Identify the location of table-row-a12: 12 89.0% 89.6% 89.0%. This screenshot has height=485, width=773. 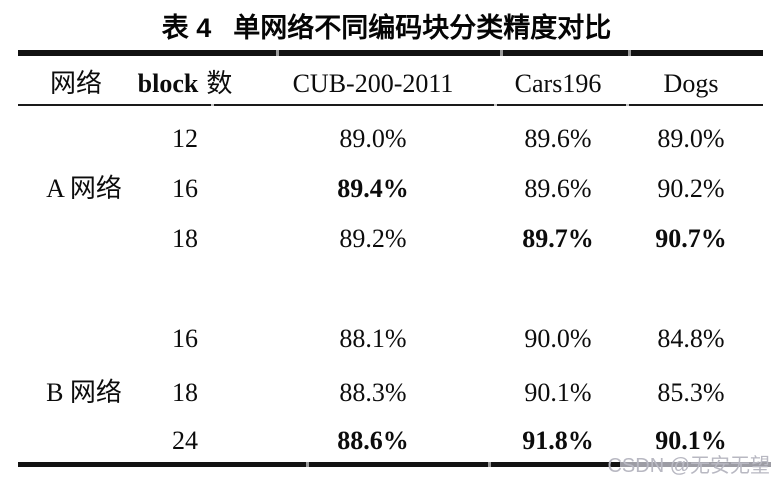
(386, 139).